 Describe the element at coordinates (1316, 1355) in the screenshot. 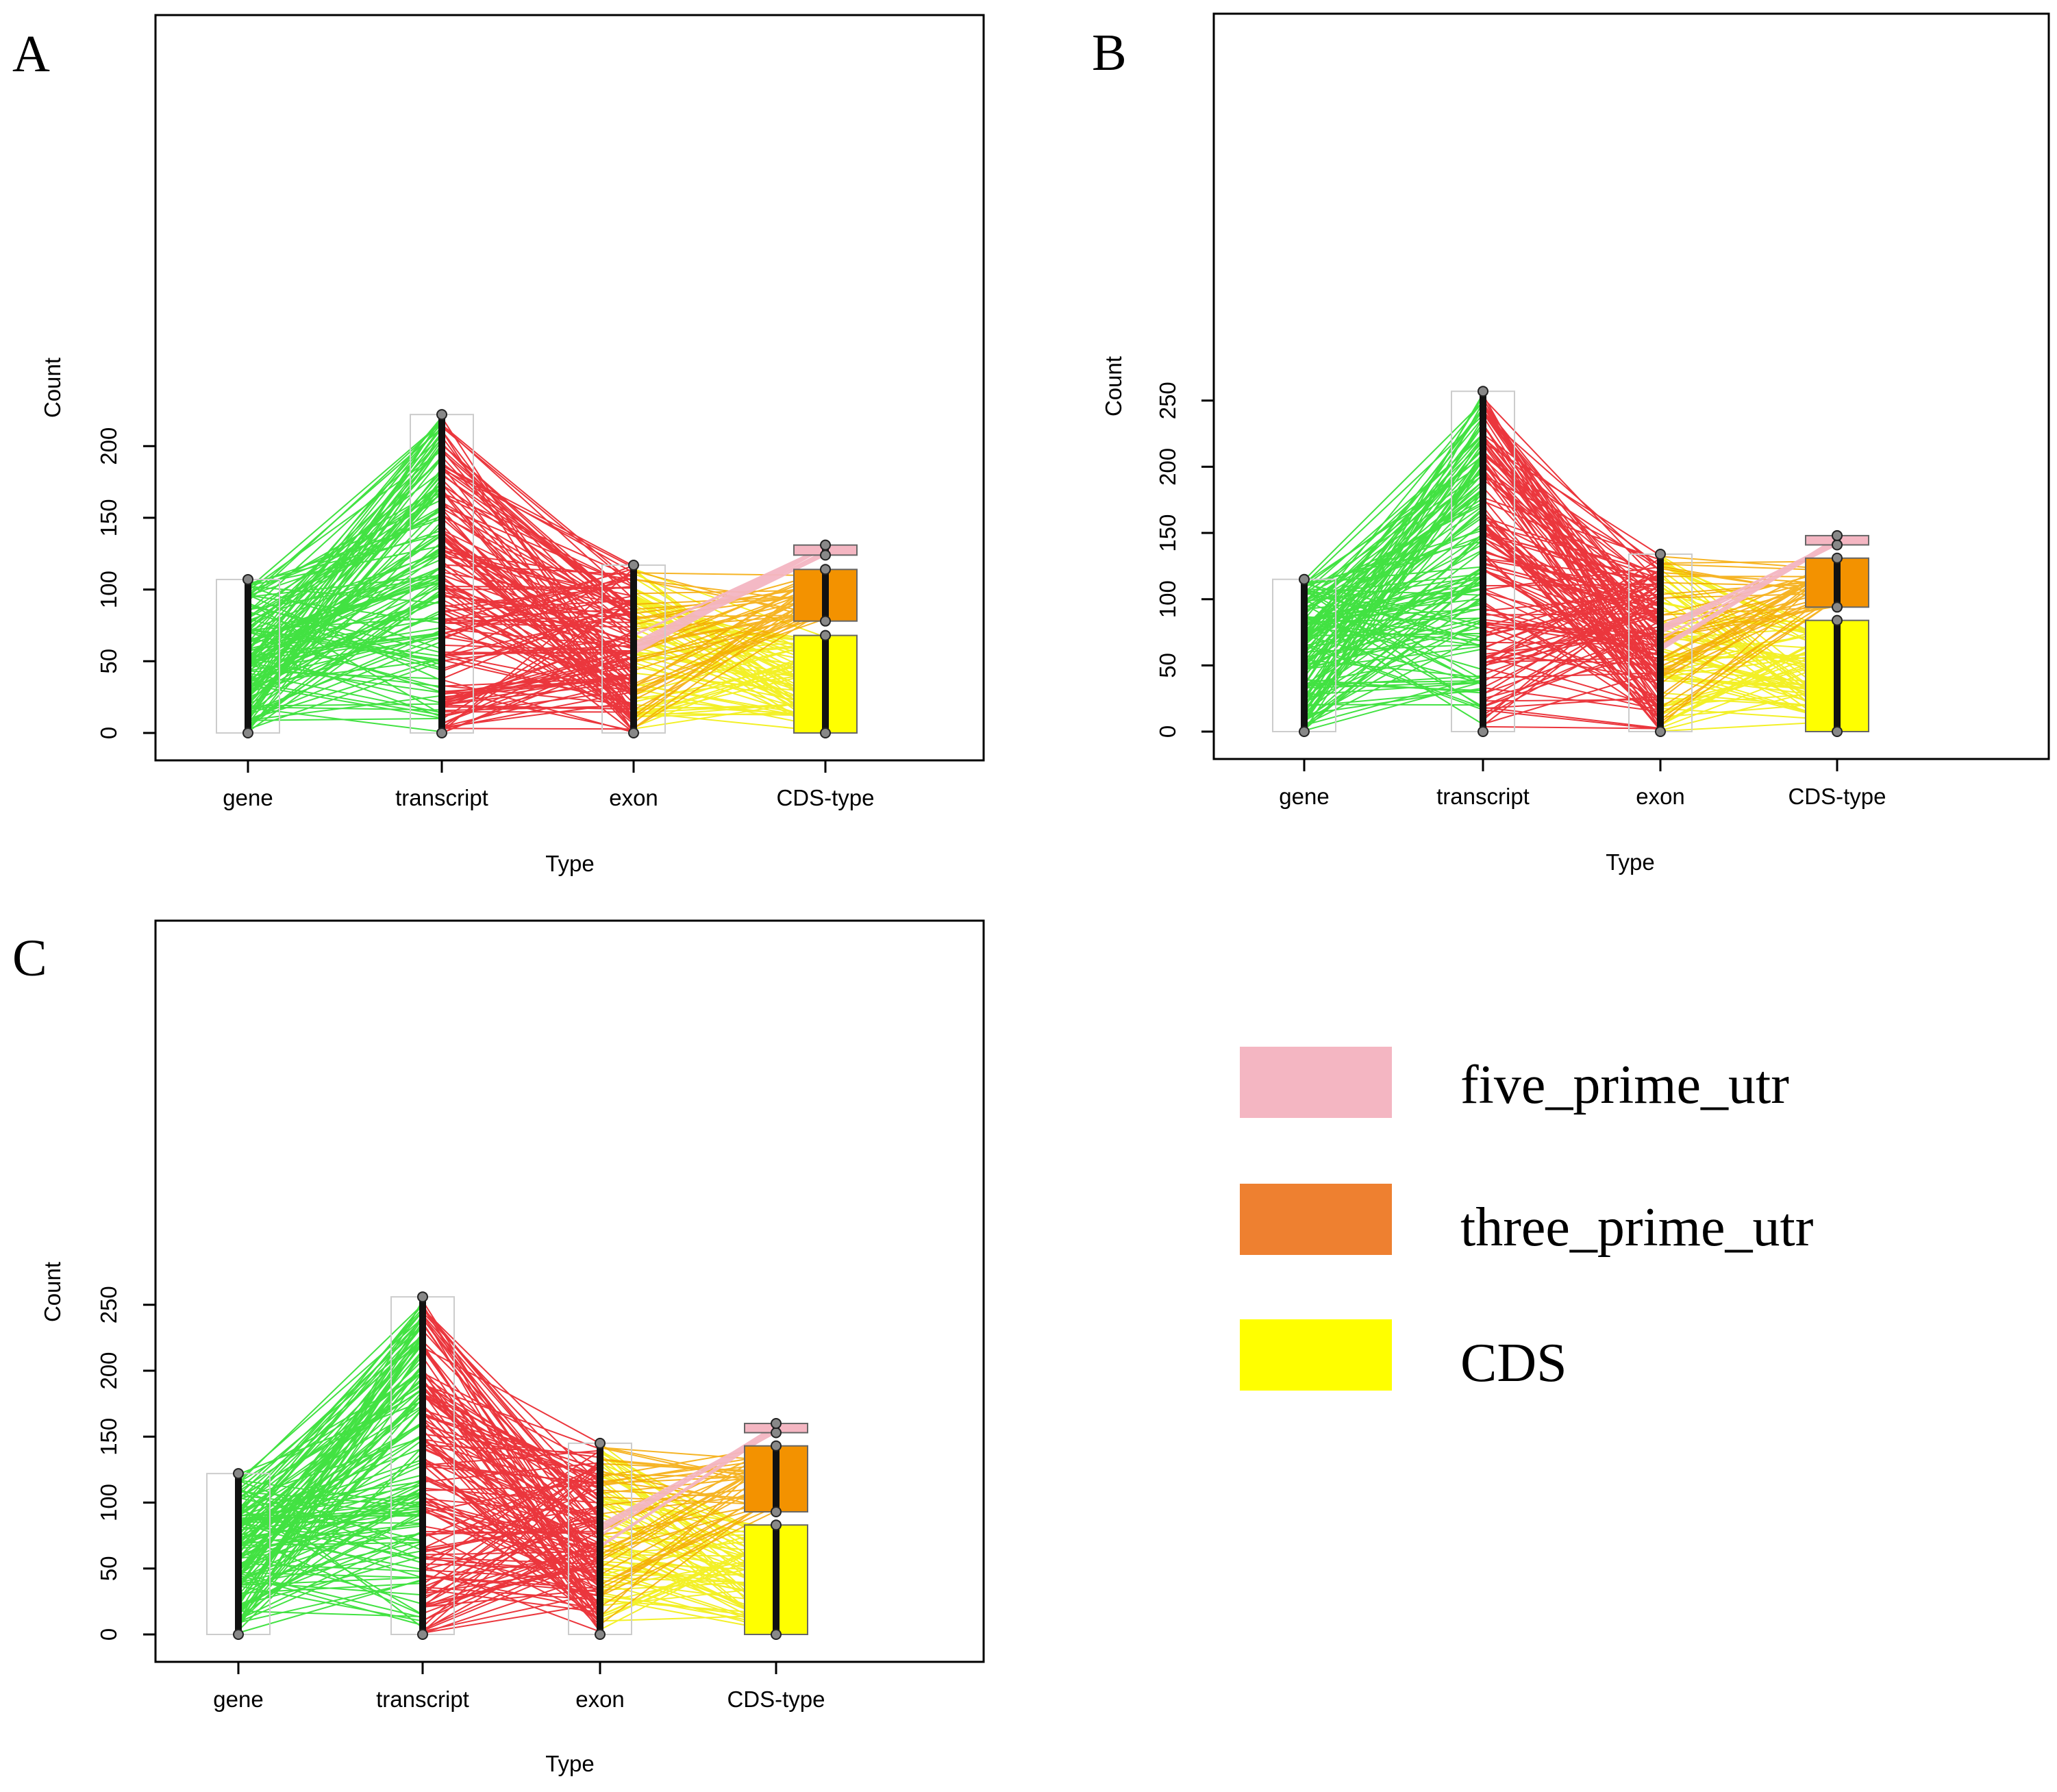

I see `legend-swatch-cds` at that location.